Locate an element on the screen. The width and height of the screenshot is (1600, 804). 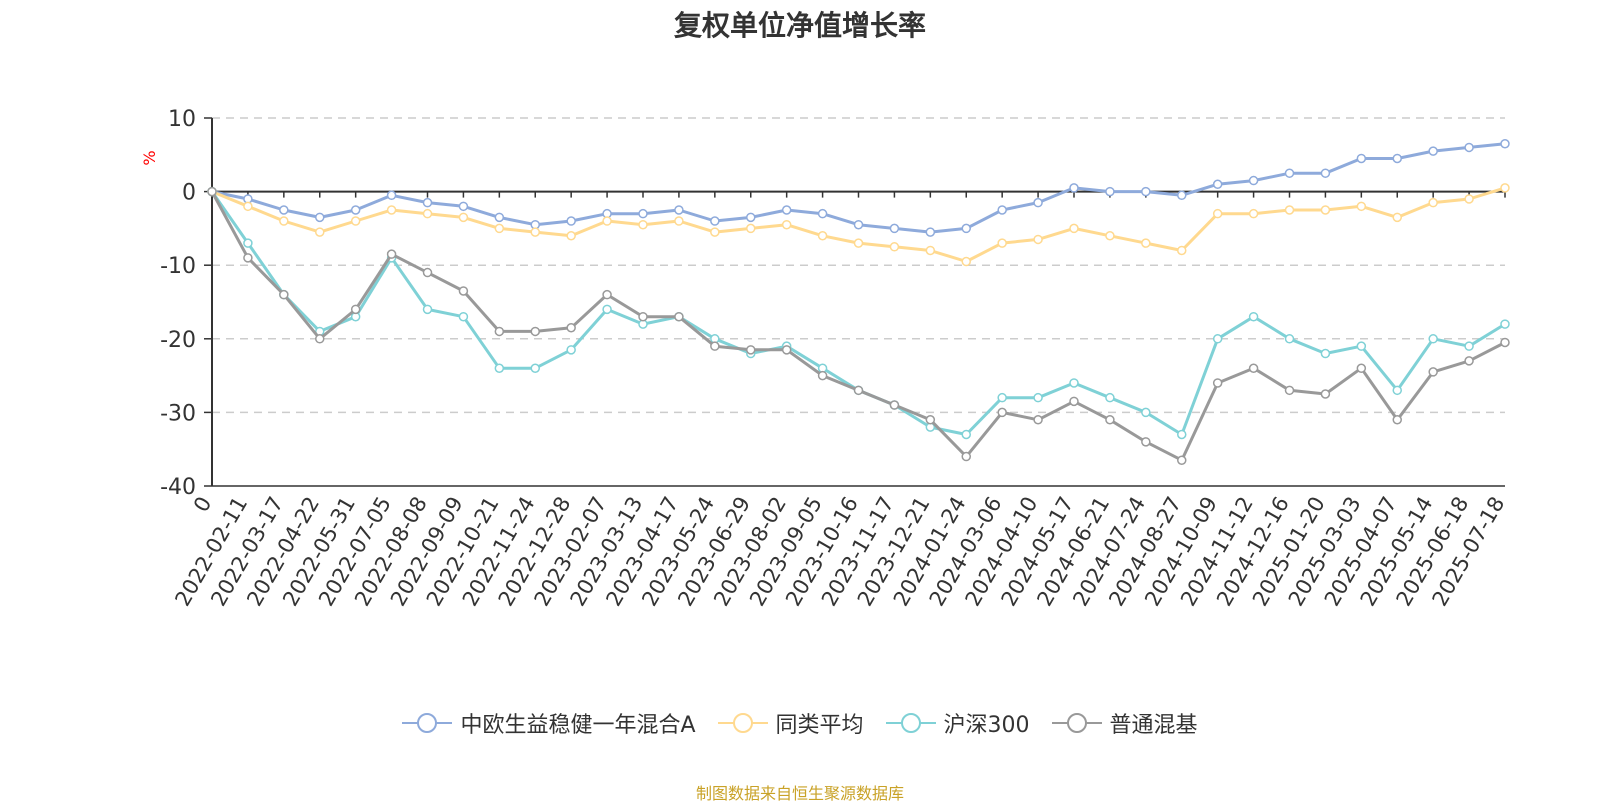
legend-item: 普通混基 is located at coordinates (1124, 723).